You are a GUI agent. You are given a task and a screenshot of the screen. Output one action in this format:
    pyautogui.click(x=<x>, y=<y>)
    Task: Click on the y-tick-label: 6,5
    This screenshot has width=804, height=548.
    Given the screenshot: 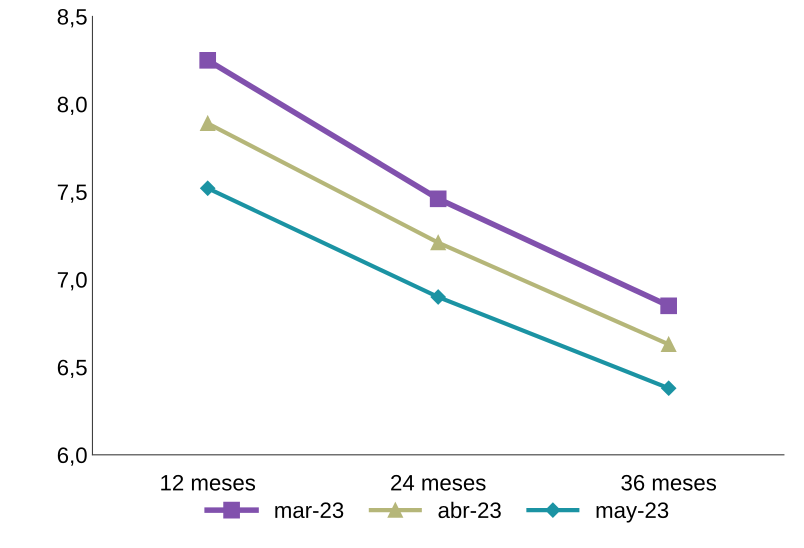 What is the action you would take?
    pyautogui.click(x=72, y=369)
    